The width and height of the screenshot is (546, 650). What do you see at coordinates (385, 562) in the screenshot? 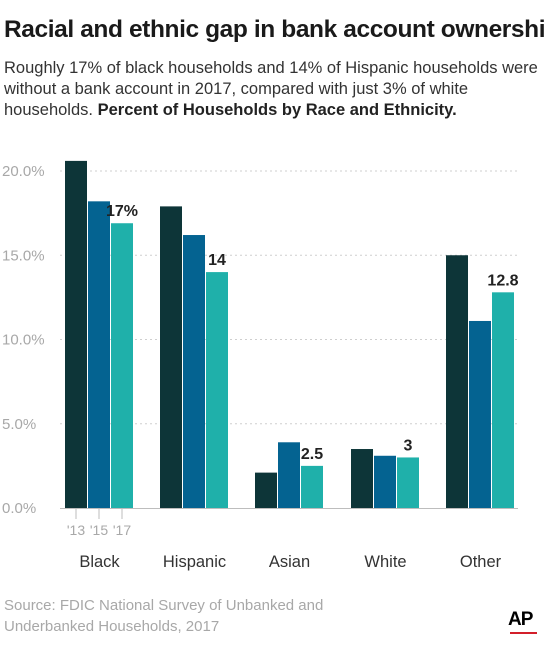
I see `category-label: White` at bounding box center [385, 562].